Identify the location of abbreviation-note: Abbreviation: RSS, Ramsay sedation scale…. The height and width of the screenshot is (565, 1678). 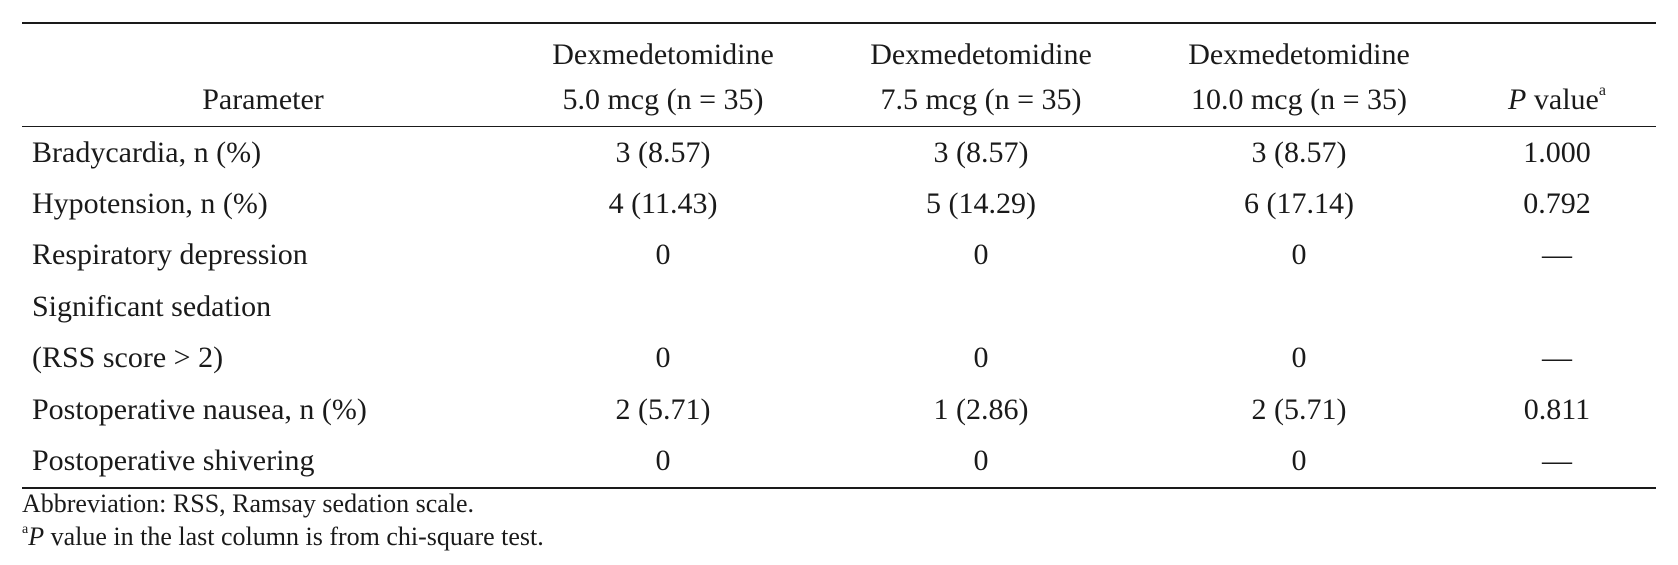
(248, 503).